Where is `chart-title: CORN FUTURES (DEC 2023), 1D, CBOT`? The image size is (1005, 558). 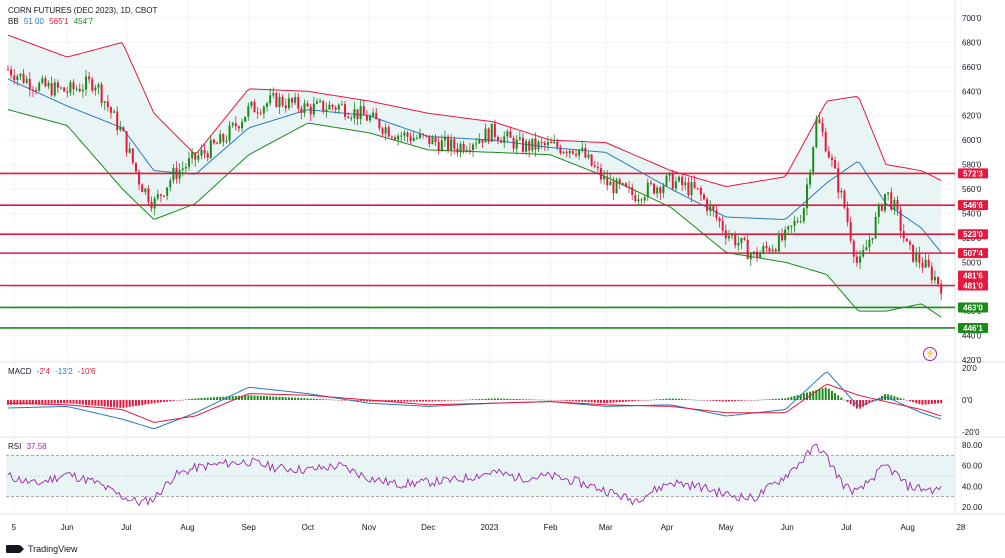
chart-title: CORN FUTURES (DEC 2023), 1D, CBOT is located at coordinates (84, 11).